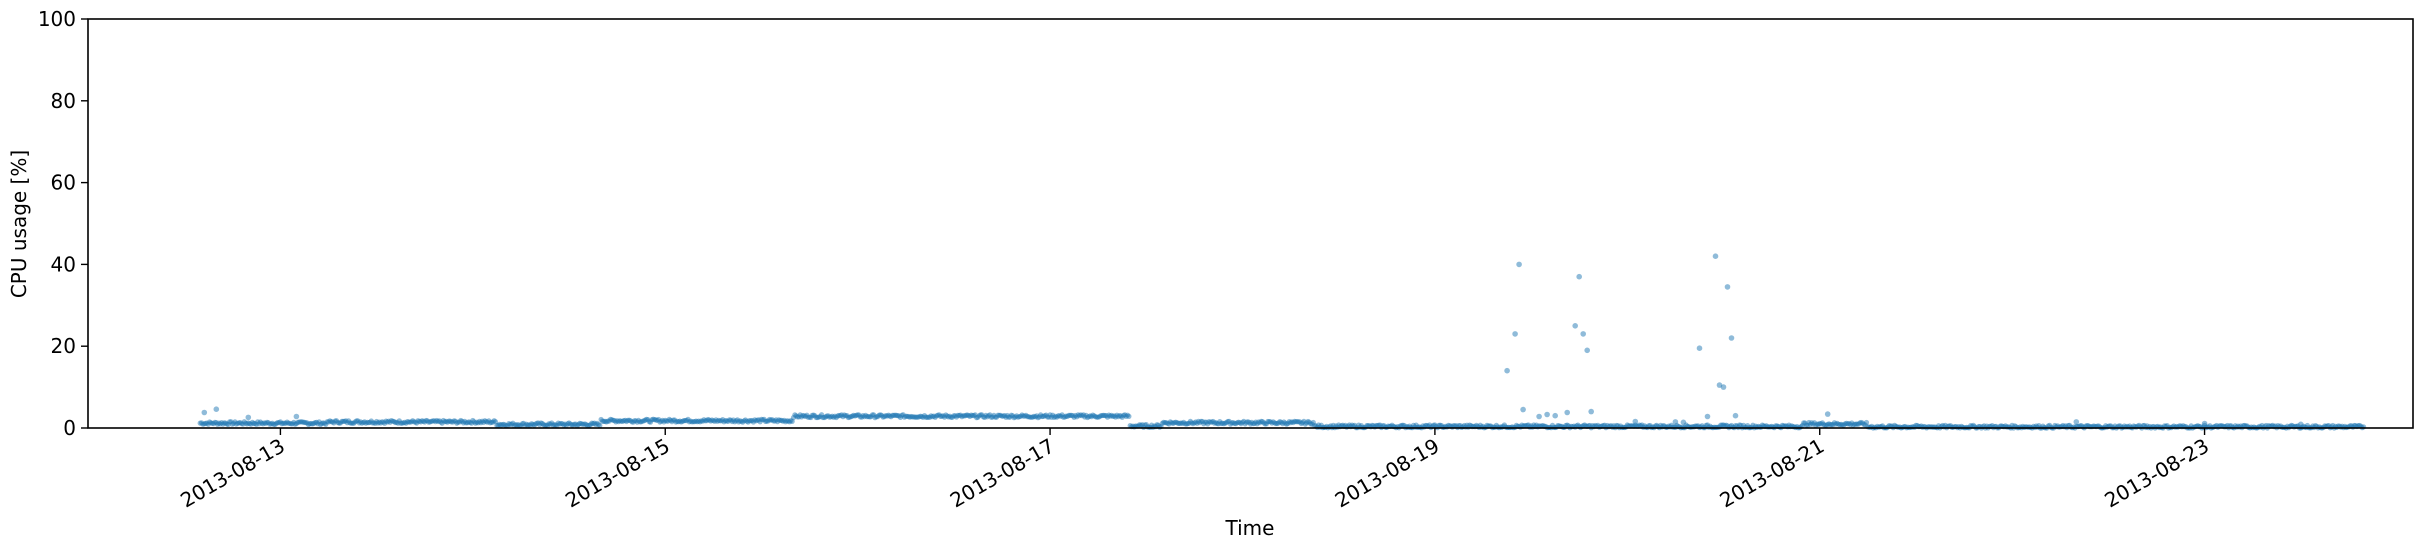  Describe the element at coordinates (63, 183) in the screenshot. I see `y-tick-label: 60` at that location.